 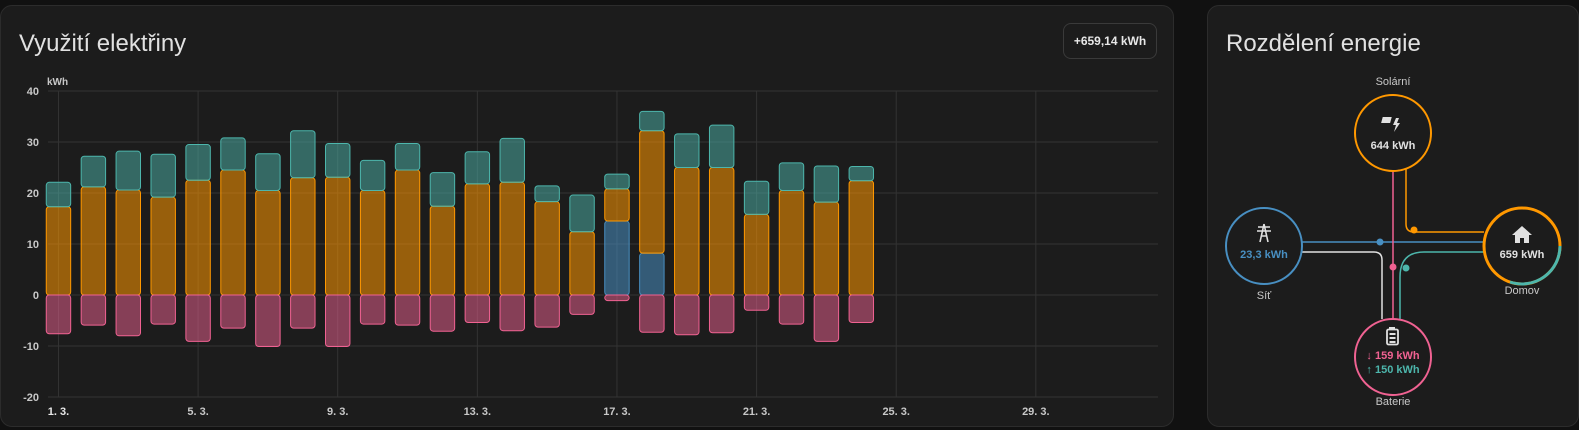 What do you see at coordinates (1110, 41) in the screenshot?
I see `total-energy-badge: +659,14 kWh` at bounding box center [1110, 41].